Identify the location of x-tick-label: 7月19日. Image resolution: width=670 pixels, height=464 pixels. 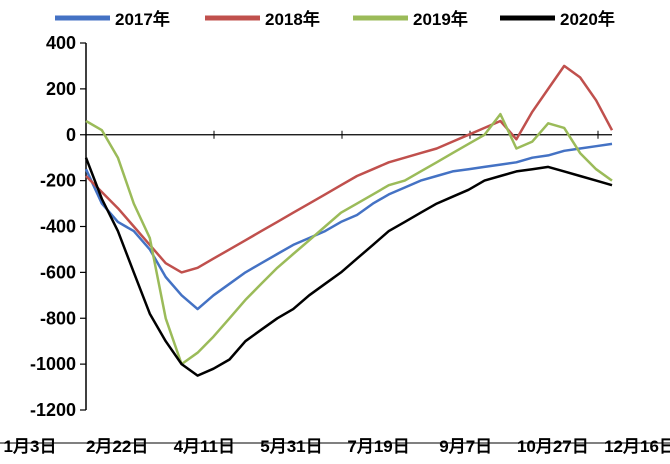
(378, 446).